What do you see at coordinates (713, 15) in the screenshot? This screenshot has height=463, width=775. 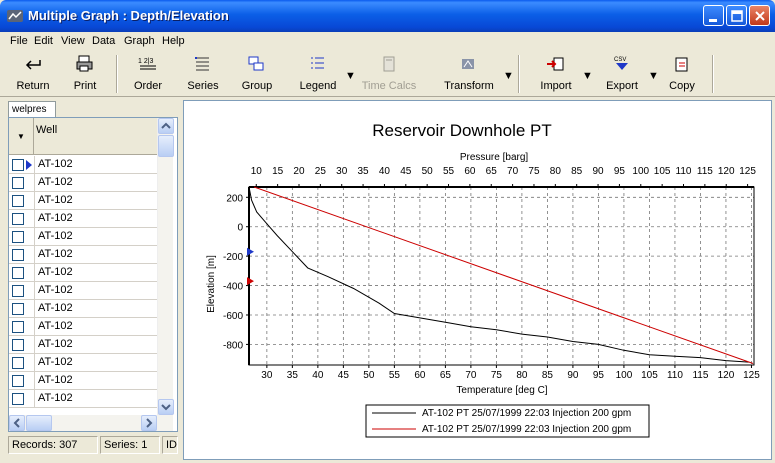 I see `minimize-button` at bounding box center [713, 15].